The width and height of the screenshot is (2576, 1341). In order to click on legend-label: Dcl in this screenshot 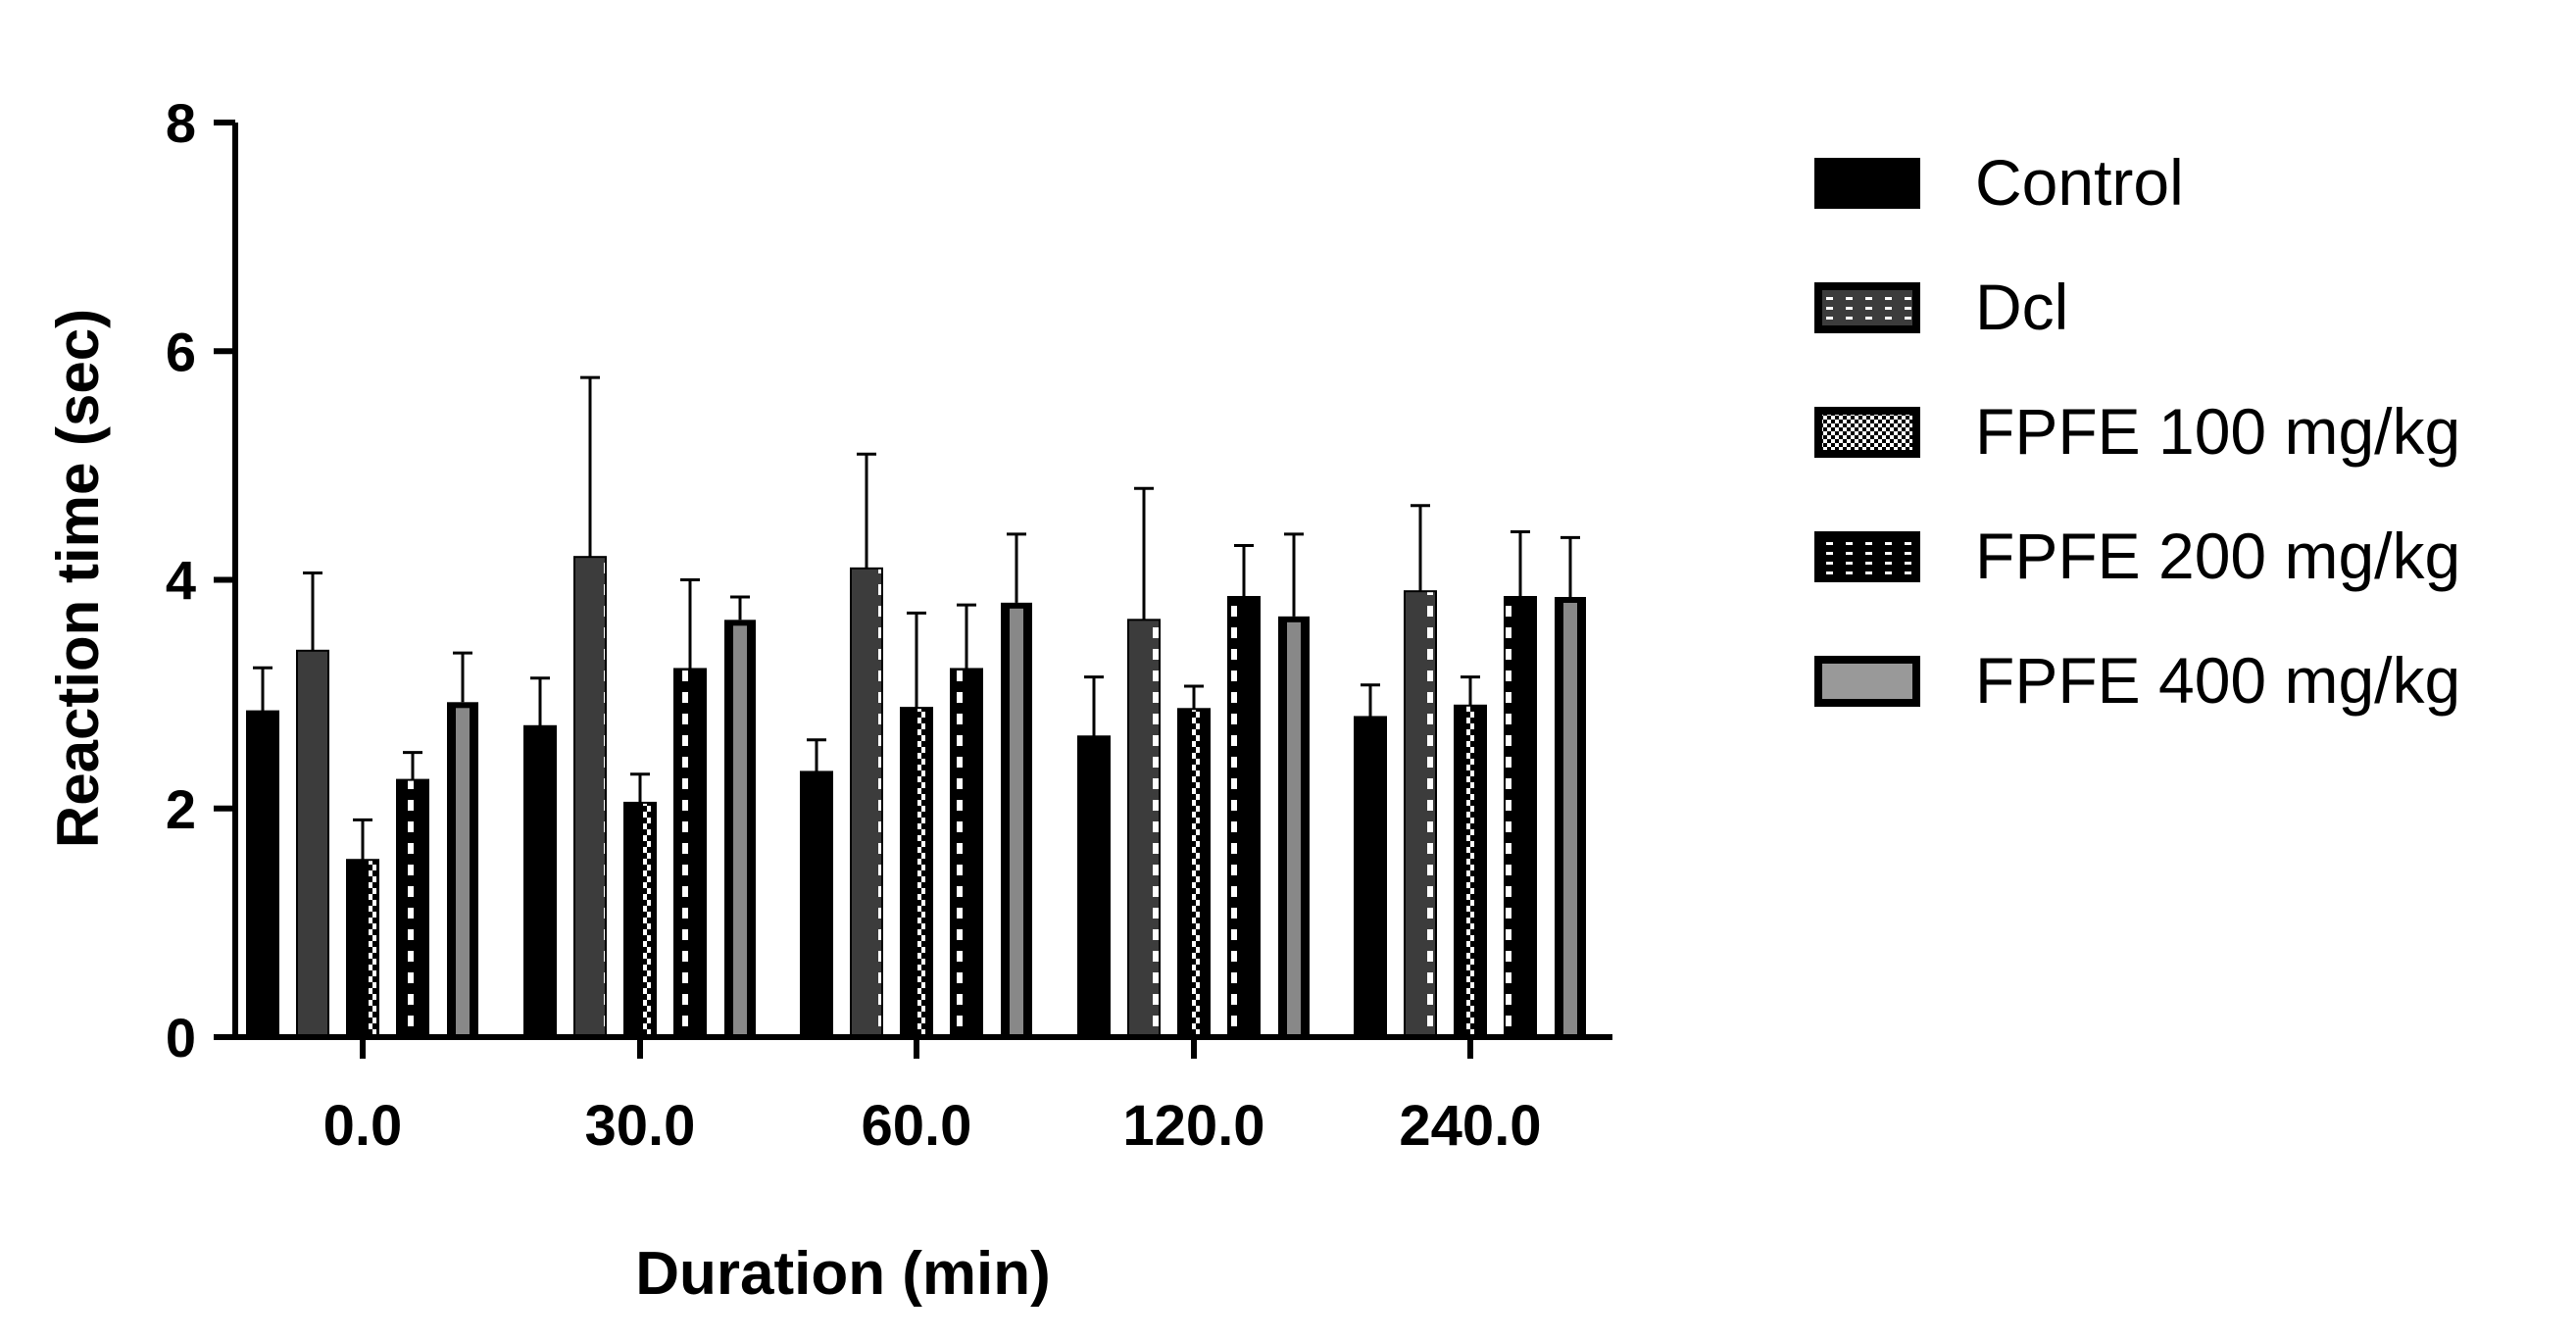, I will do `click(2021, 307)`.